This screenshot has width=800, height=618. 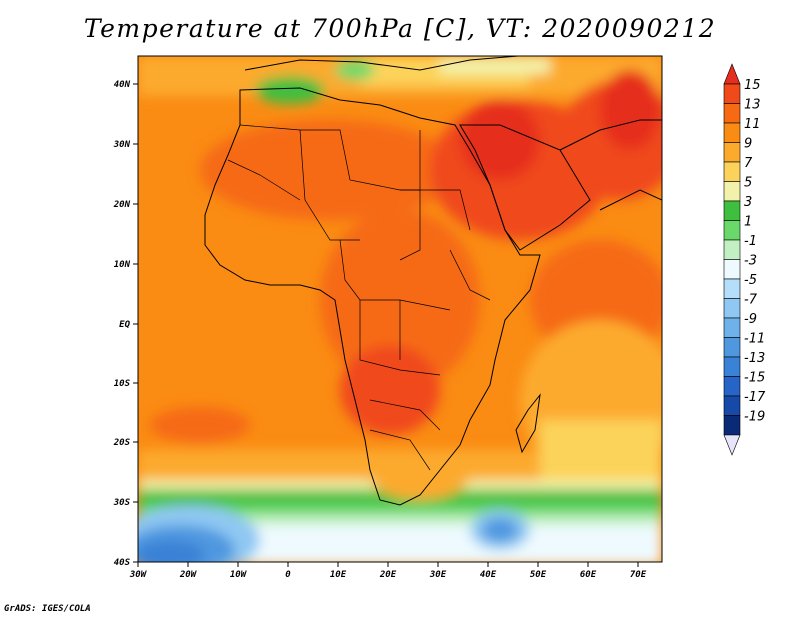 What do you see at coordinates (752, 85) in the screenshot?
I see `colorbar-label: 15` at bounding box center [752, 85].